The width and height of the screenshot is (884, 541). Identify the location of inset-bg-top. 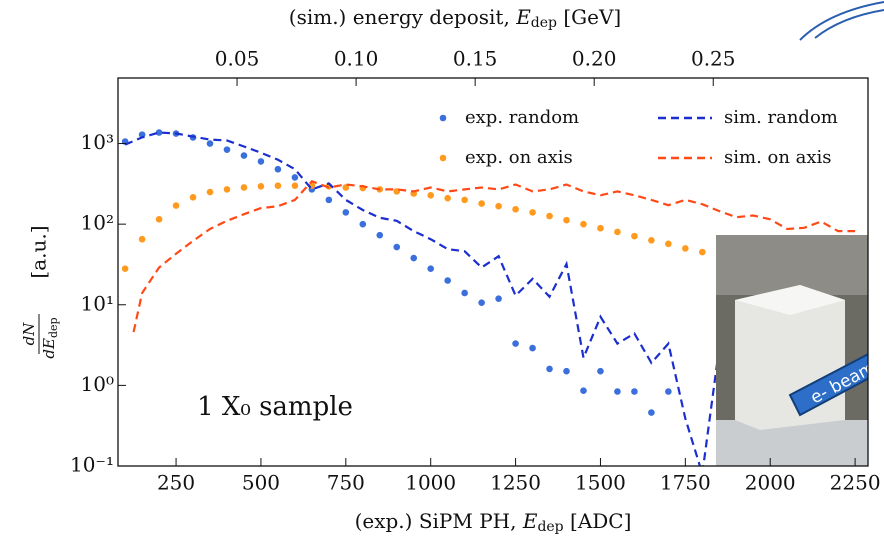
(792, 265).